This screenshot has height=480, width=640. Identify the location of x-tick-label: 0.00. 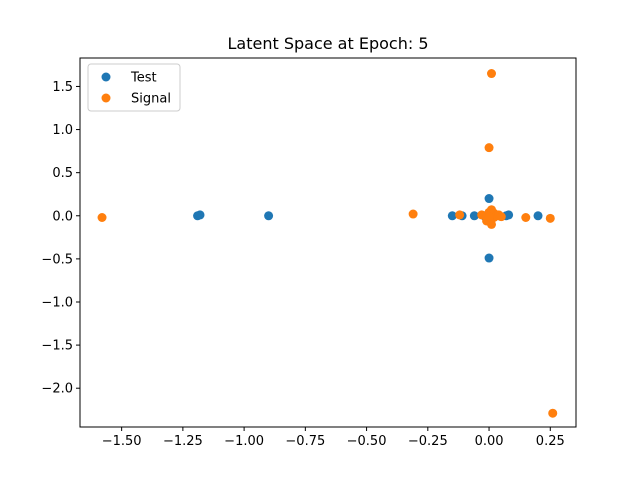
(489, 441).